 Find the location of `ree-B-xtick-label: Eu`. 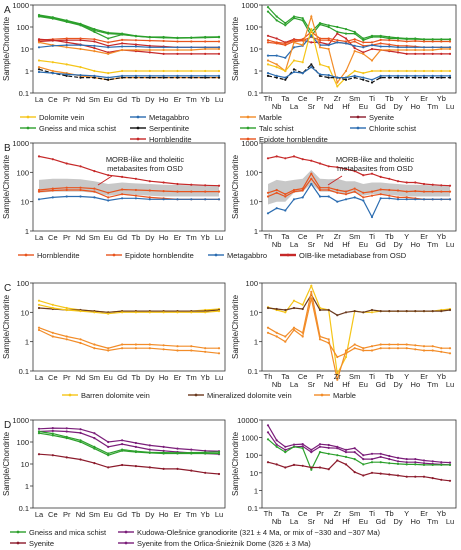

ree-B-xtick-label: Eu is located at coordinates (108, 237).